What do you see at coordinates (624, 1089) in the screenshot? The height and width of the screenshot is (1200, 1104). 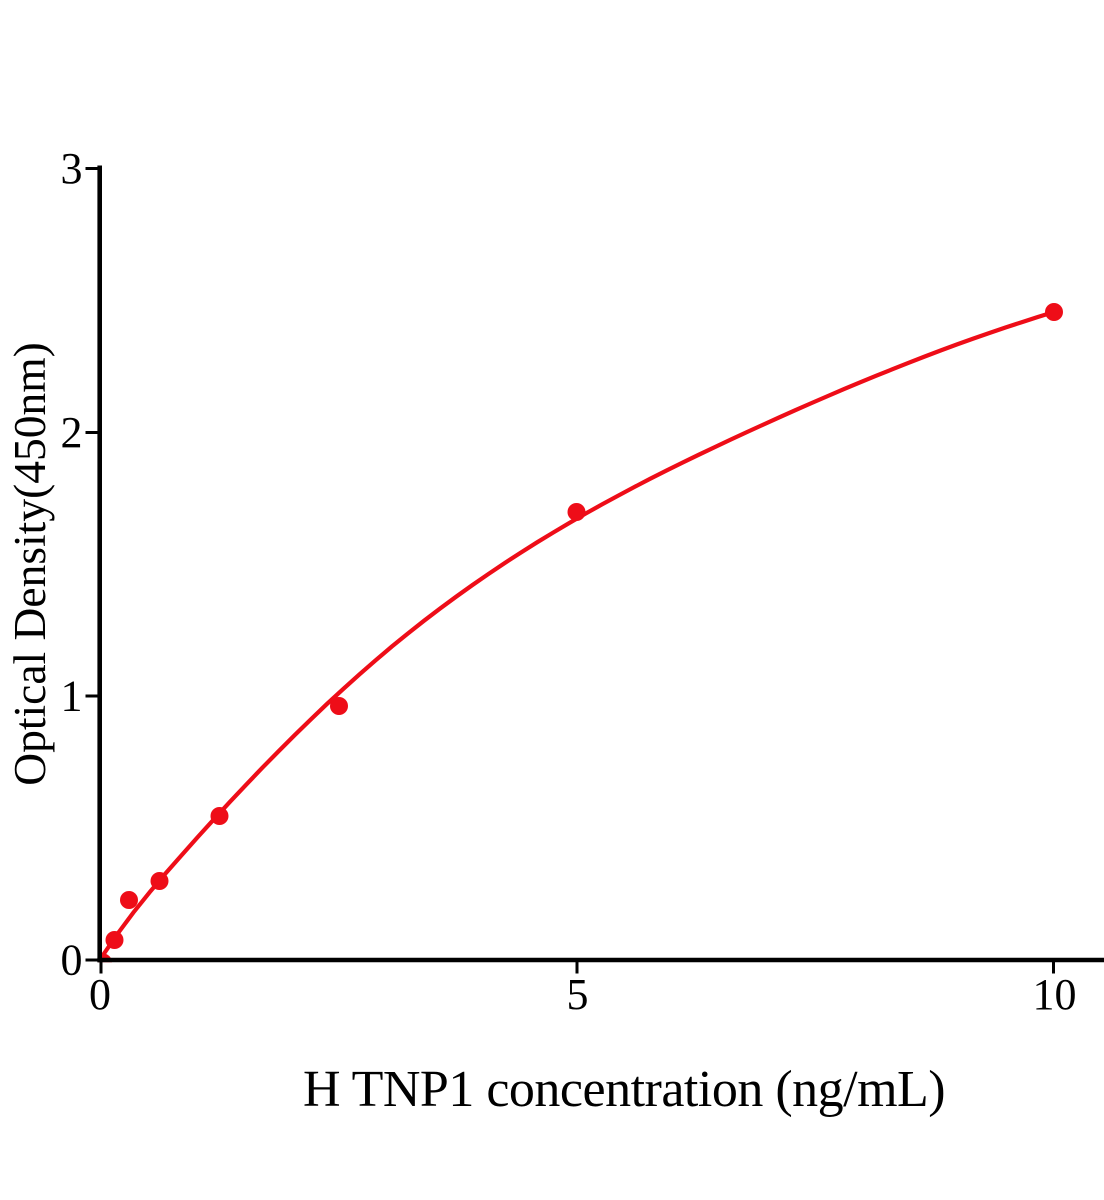 I see `svg-text: H TNP1 concentration (ng/mL)` at bounding box center [624, 1089].